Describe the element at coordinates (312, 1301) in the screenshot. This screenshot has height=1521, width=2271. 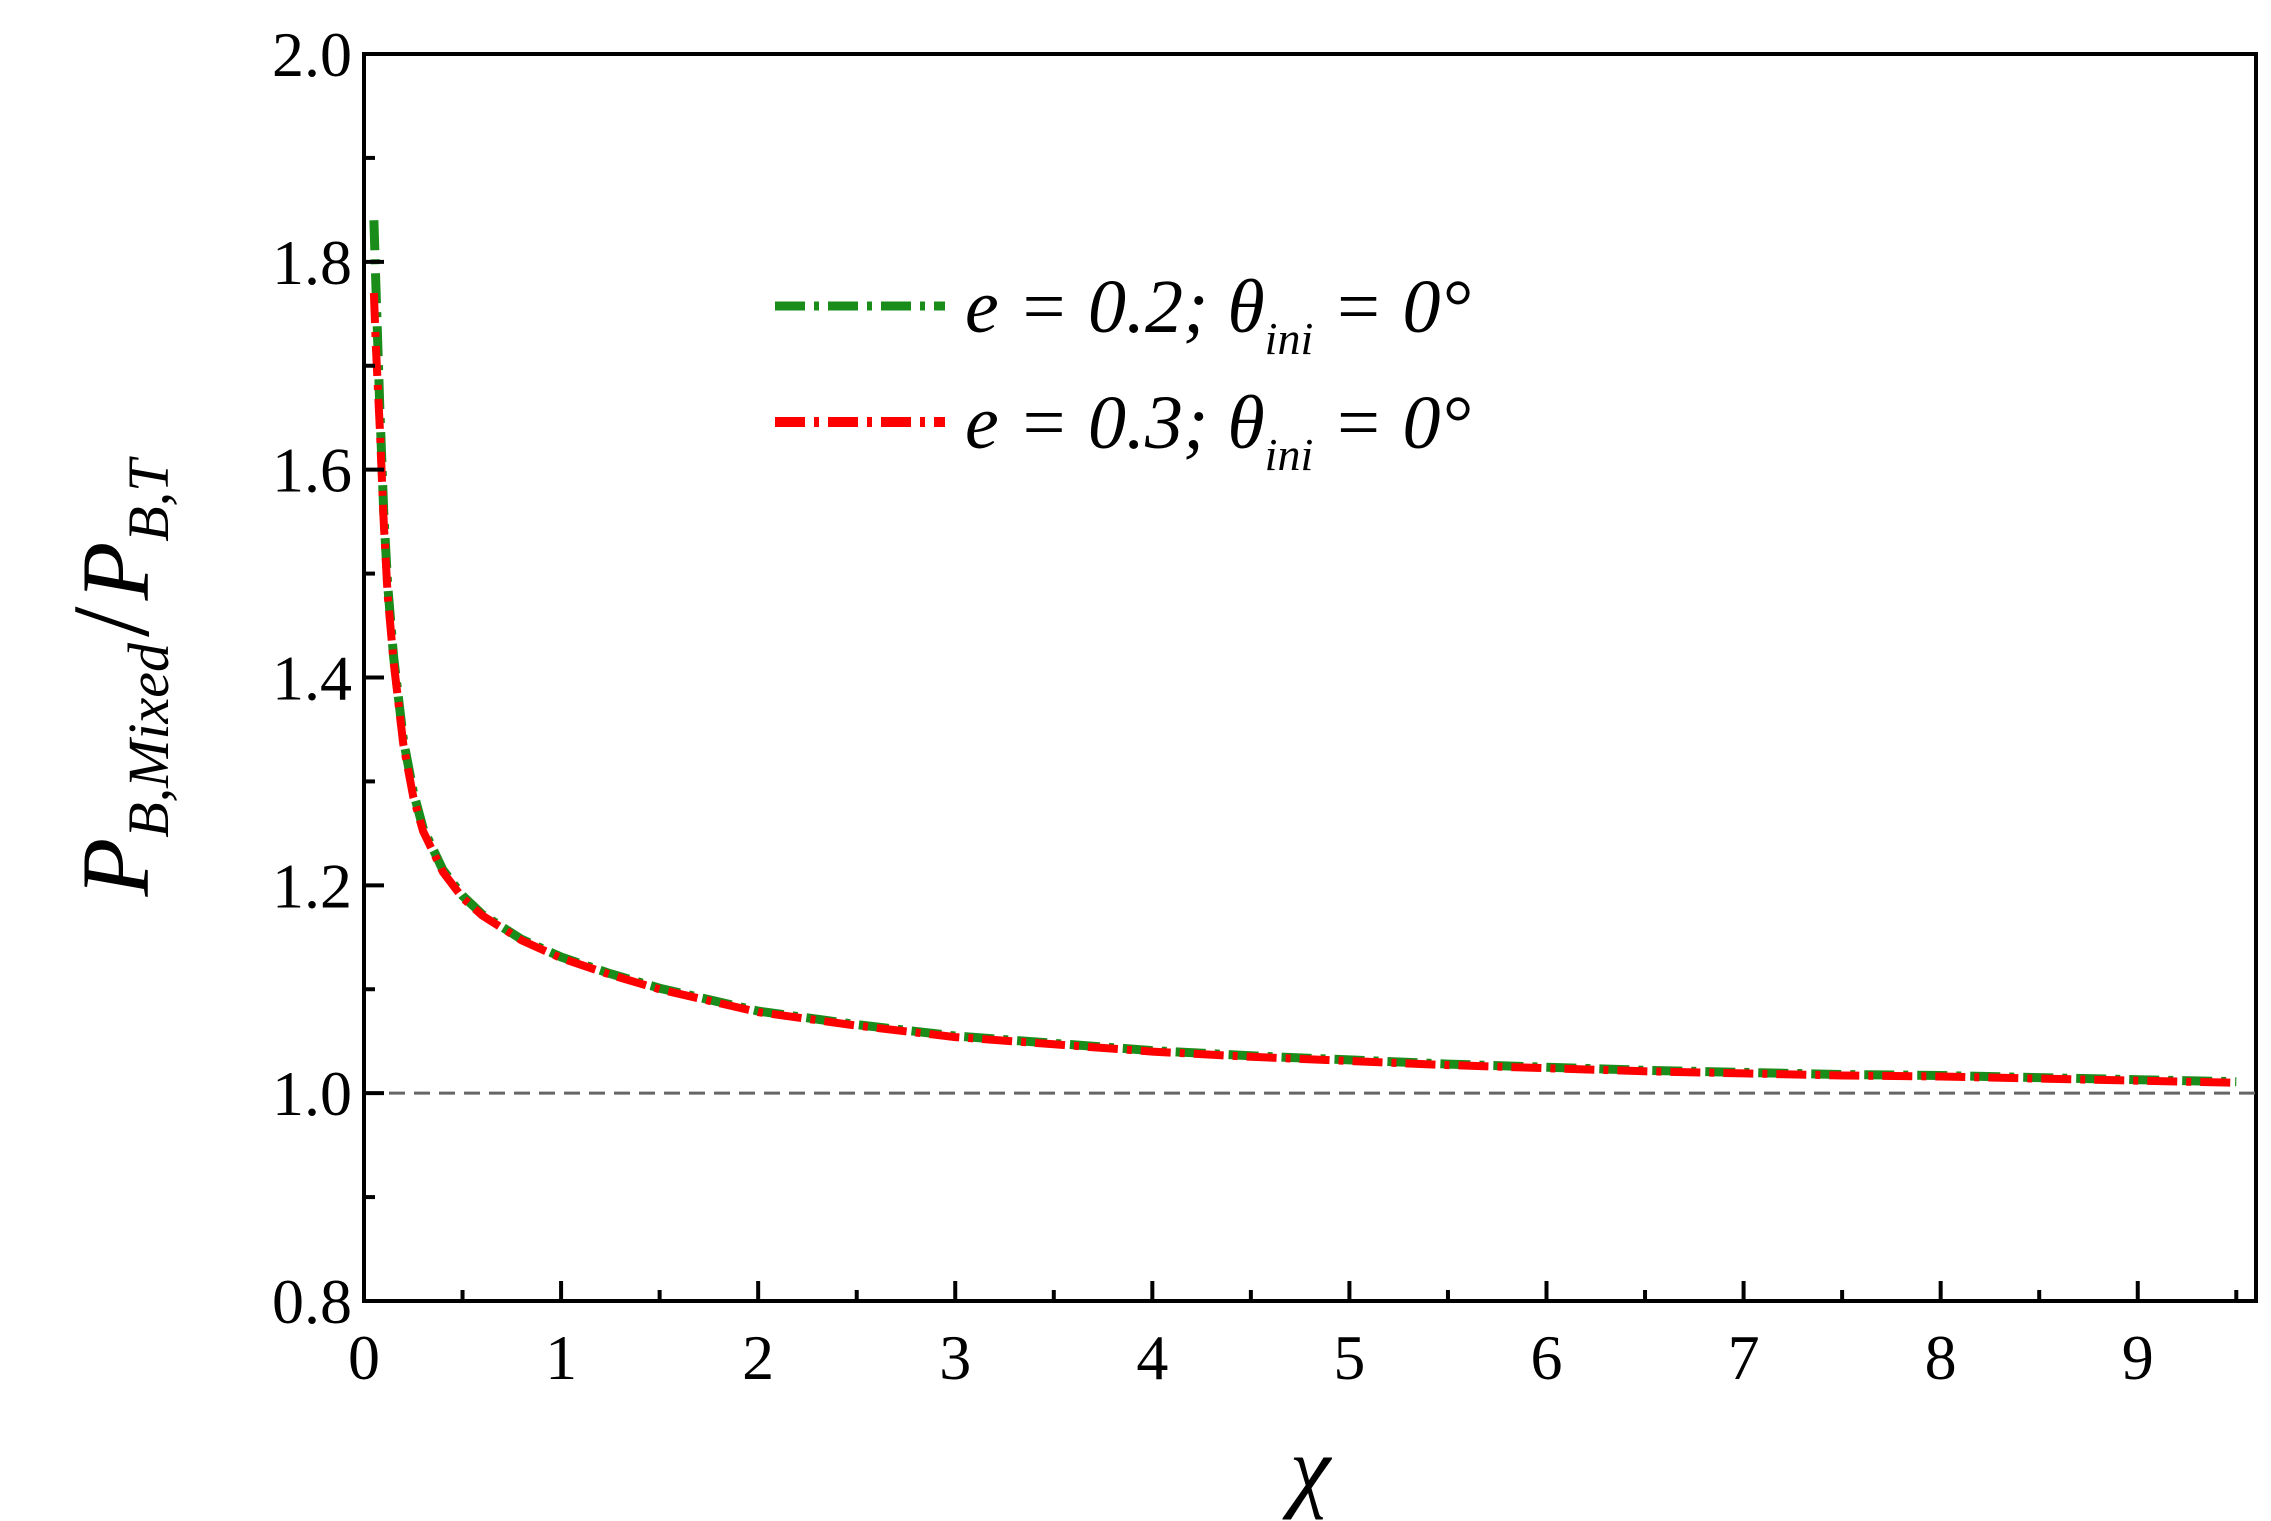
I see `y-tick-label: 0.8` at that location.